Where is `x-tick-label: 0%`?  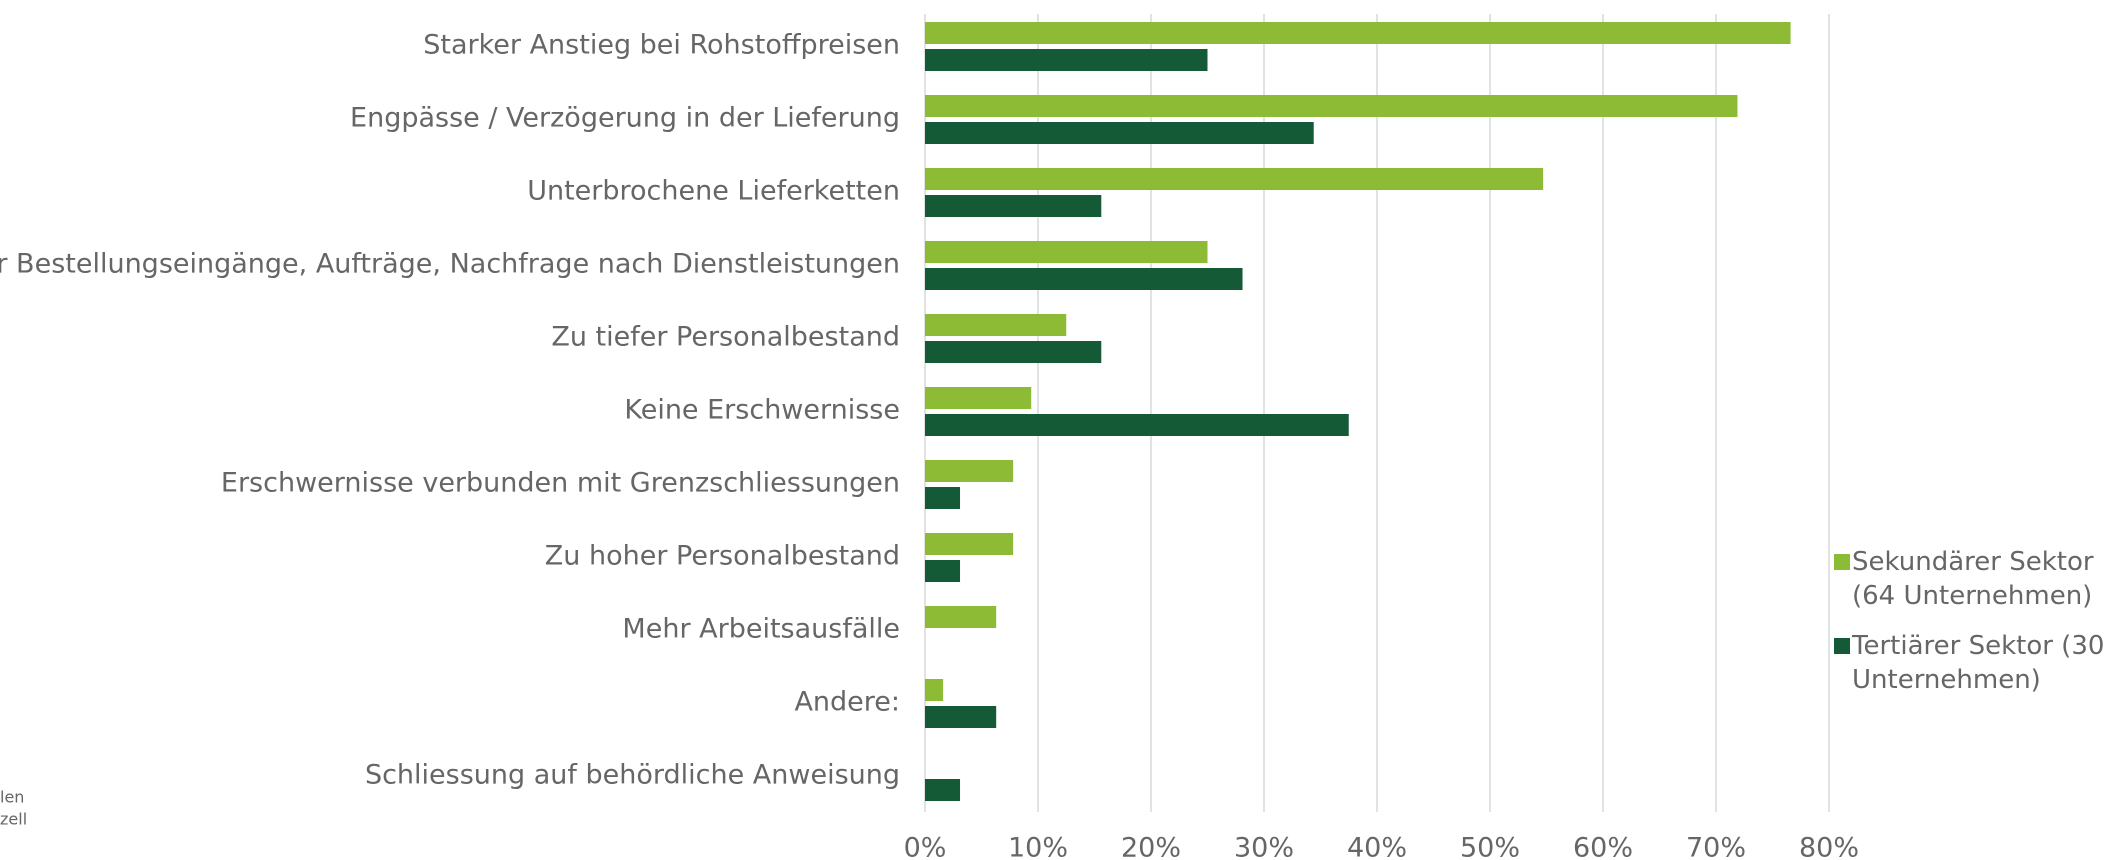 x-tick-label: 0% is located at coordinates (925, 846).